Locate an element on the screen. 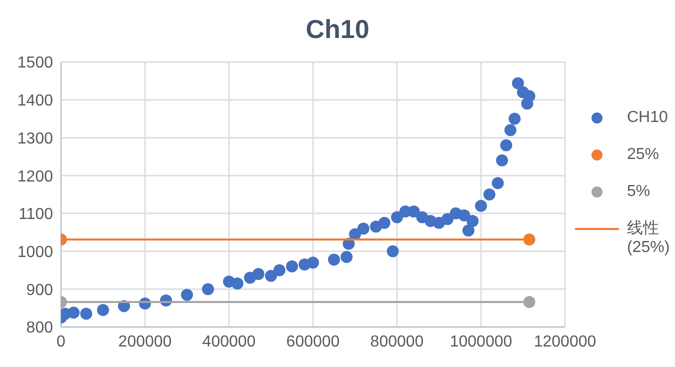 The height and width of the screenshot is (367, 675). x-tick-label: 0 is located at coordinates (61, 341).